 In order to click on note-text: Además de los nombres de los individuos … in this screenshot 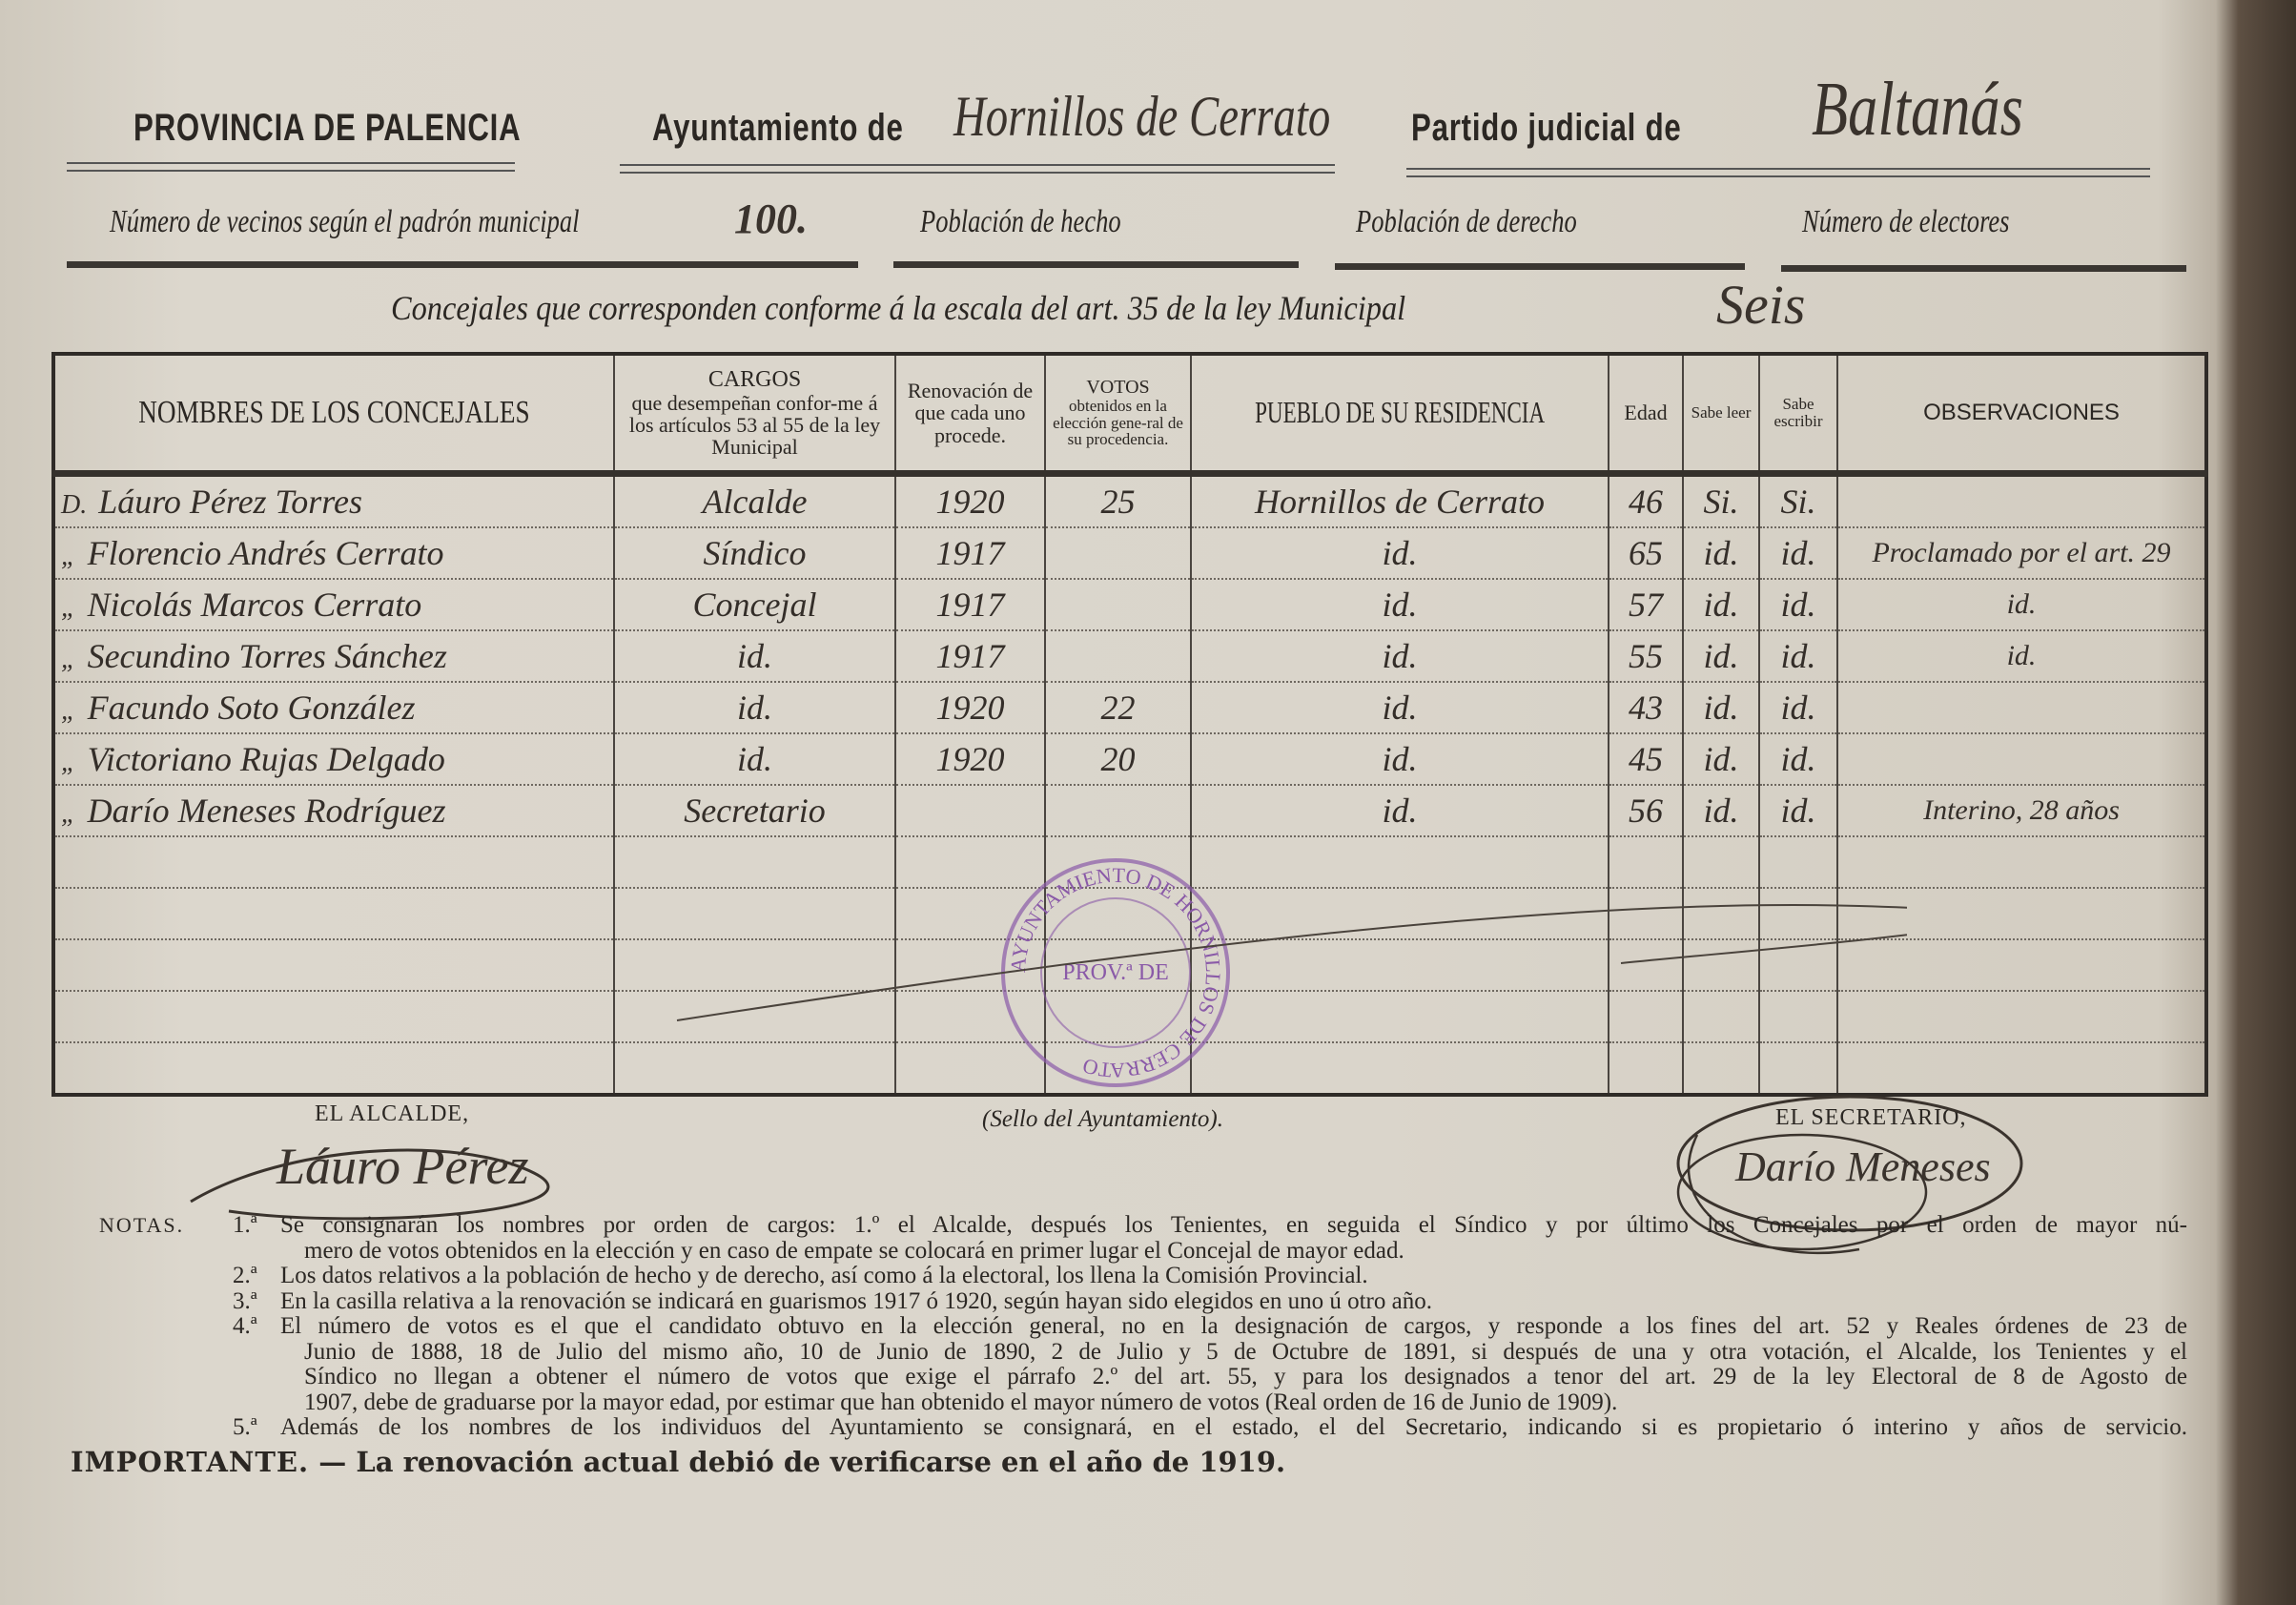, I will do `click(1233, 1427)`.